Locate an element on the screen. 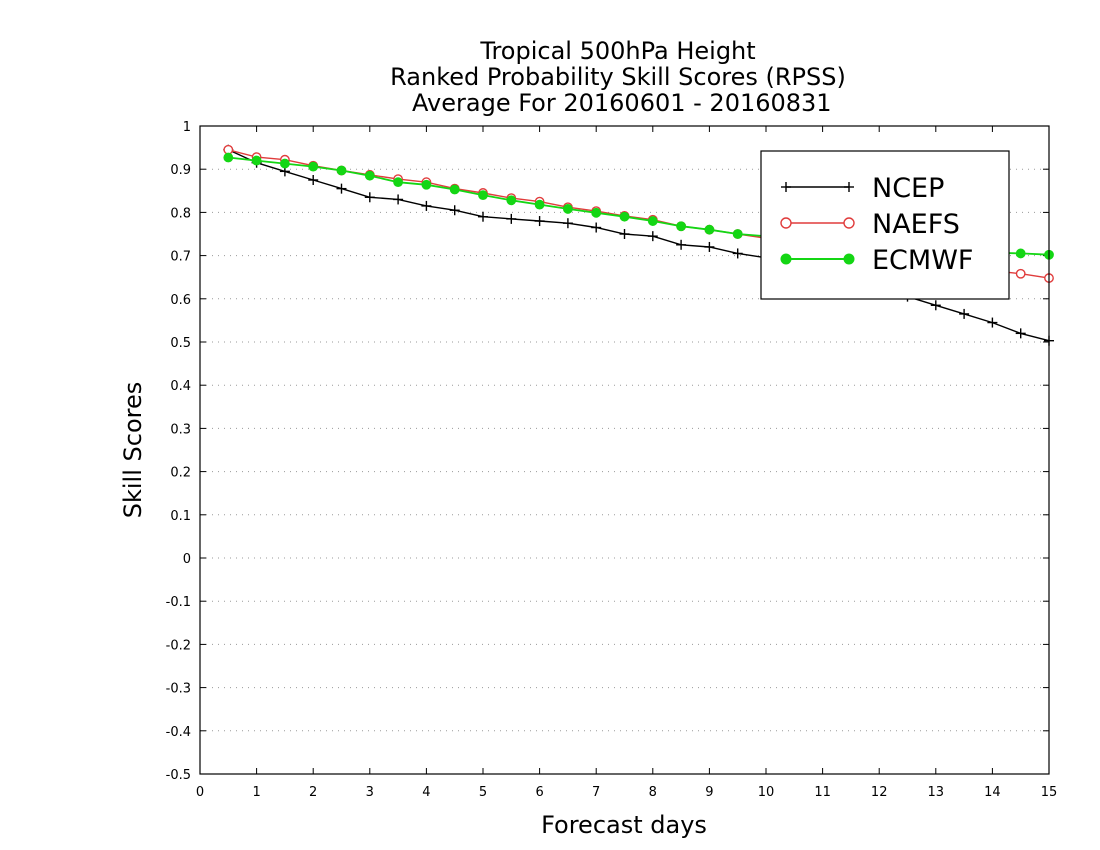 Image resolution: width=1100 pixels, height=850 pixels. y-tick-label: 0.2 is located at coordinates (180, 473).